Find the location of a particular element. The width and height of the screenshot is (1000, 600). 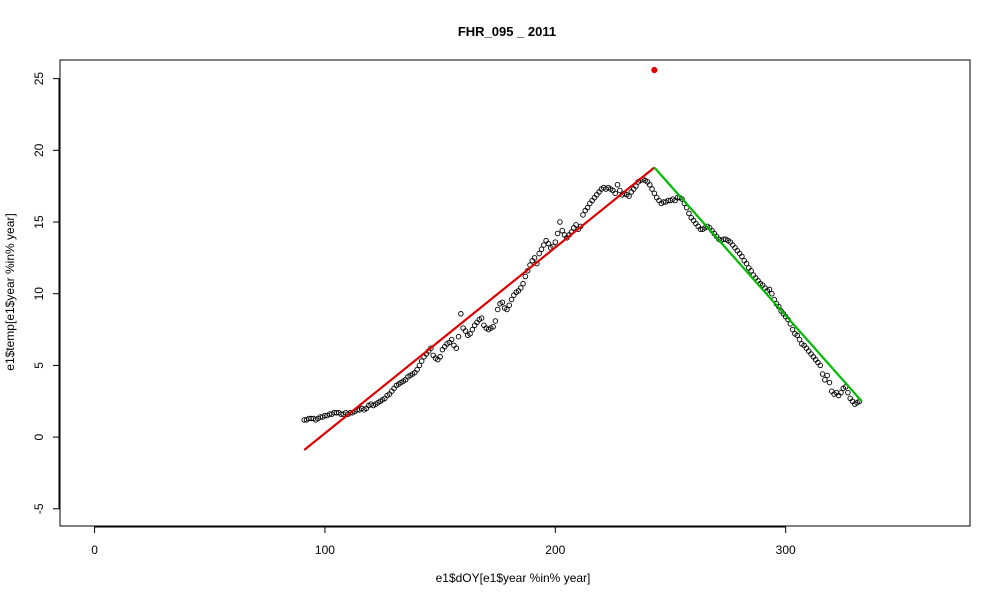

y-tick-label: 20 is located at coordinates (39, 150).